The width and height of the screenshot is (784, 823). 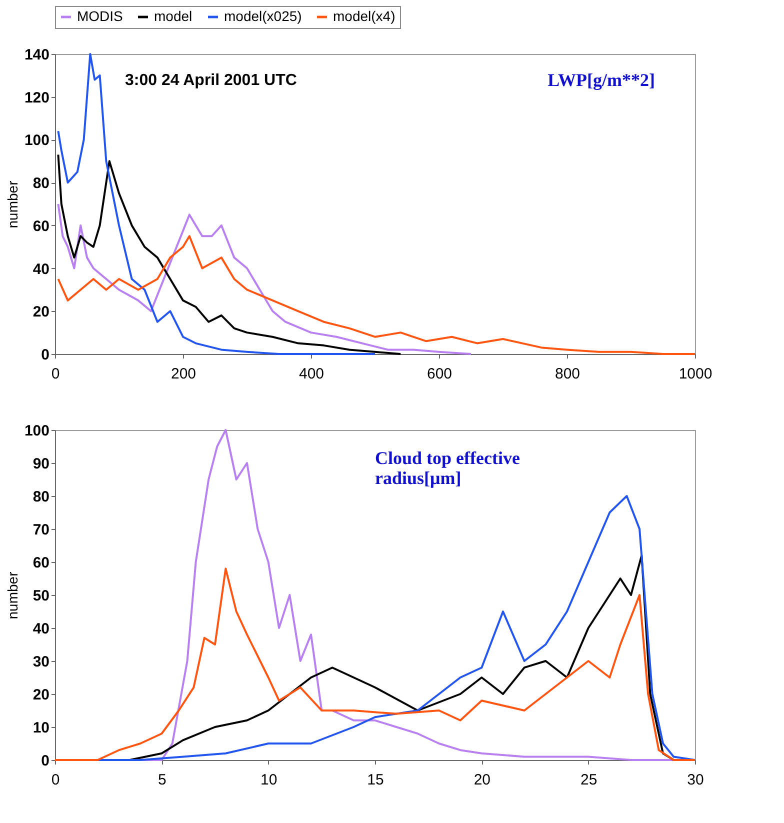 I want to click on y-tick-label: 90, so click(x=41, y=464).